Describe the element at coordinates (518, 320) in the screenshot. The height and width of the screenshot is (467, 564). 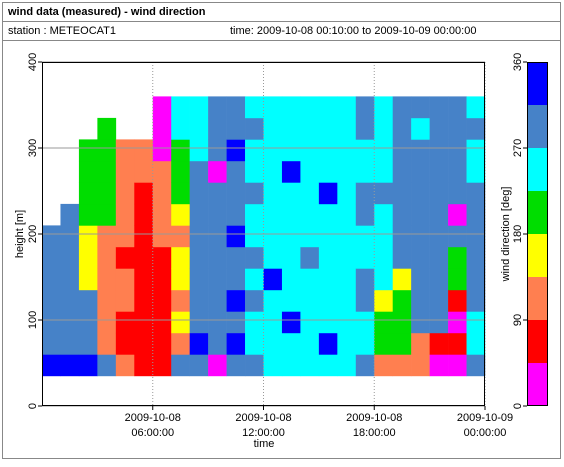
I see `colorbar-tick-label: 90` at that location.